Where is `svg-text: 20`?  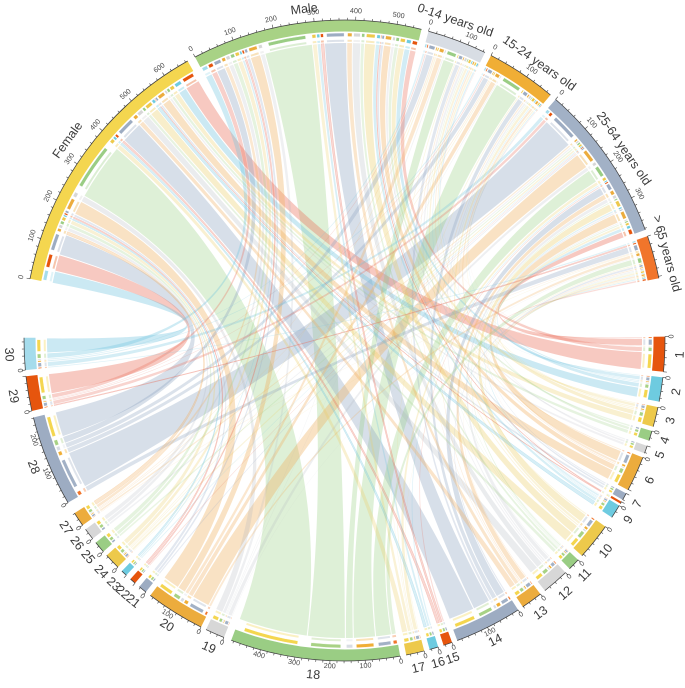 svg-text: 20 is located at coordinates (166, 625).